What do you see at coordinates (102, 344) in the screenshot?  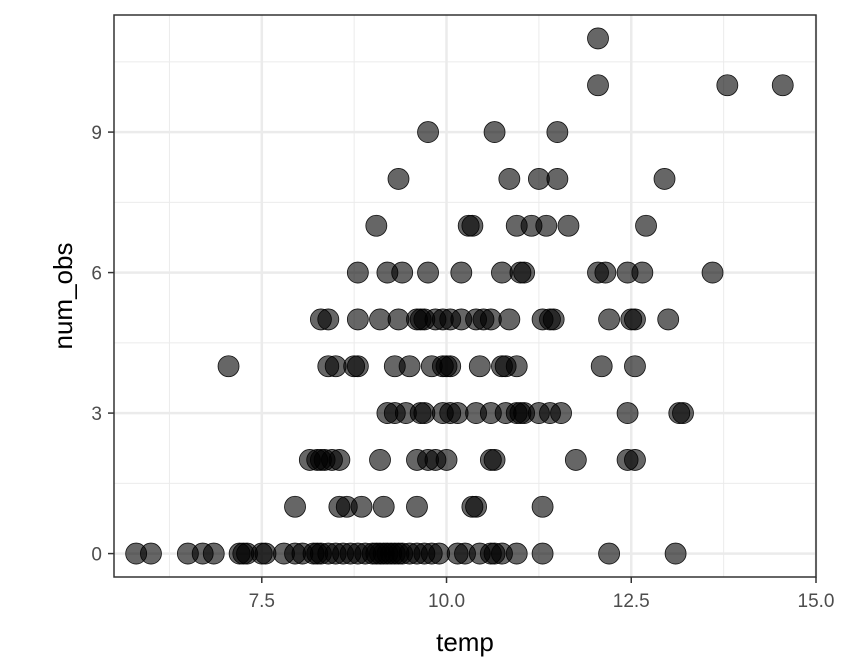 I see `y-axis: 0 3 6 9` at bounding box center [102, 344].